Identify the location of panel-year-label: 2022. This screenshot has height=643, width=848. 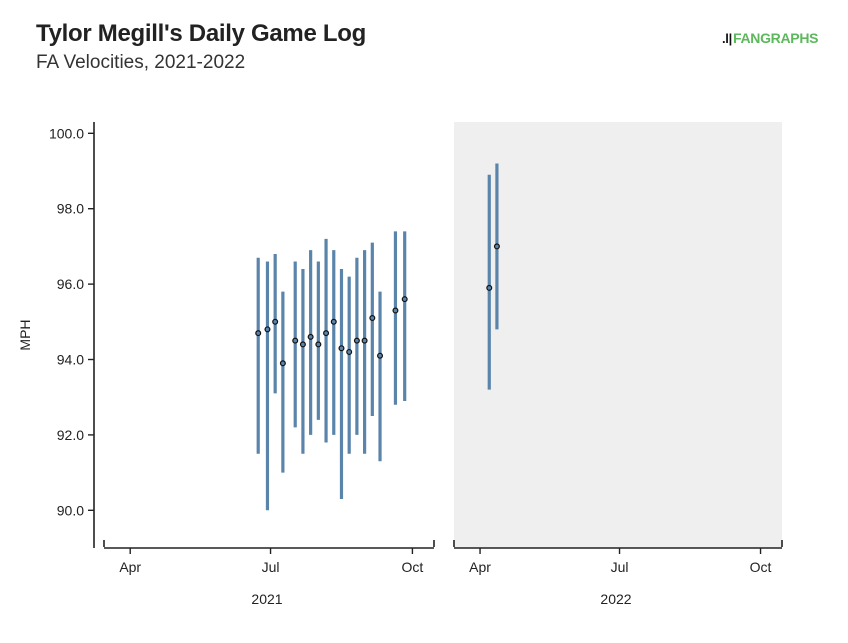
(615, 599).